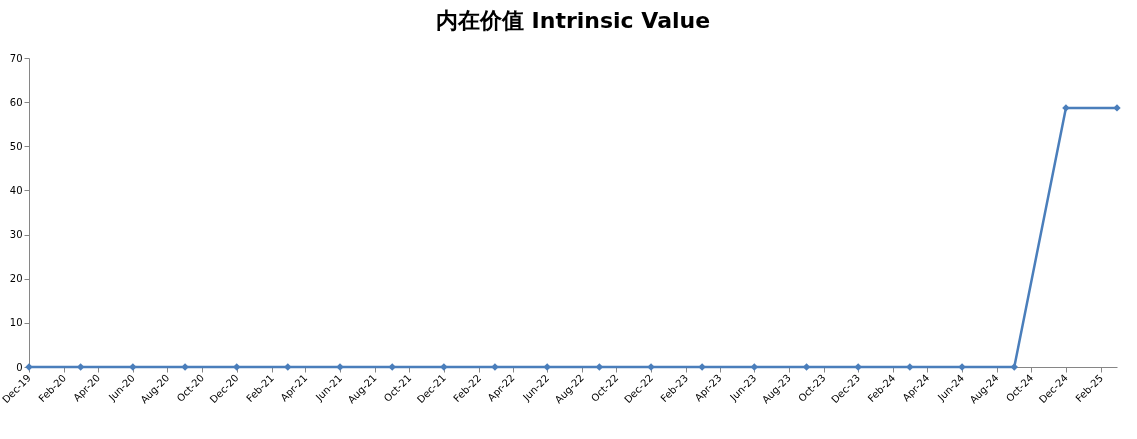 Image resolution: width=1137 pixels, height=439 pixels. What do you see at coordinates (16, 146) in the screenshot?
I see `y-tick-label: 50` at bounding box center [16, 146].